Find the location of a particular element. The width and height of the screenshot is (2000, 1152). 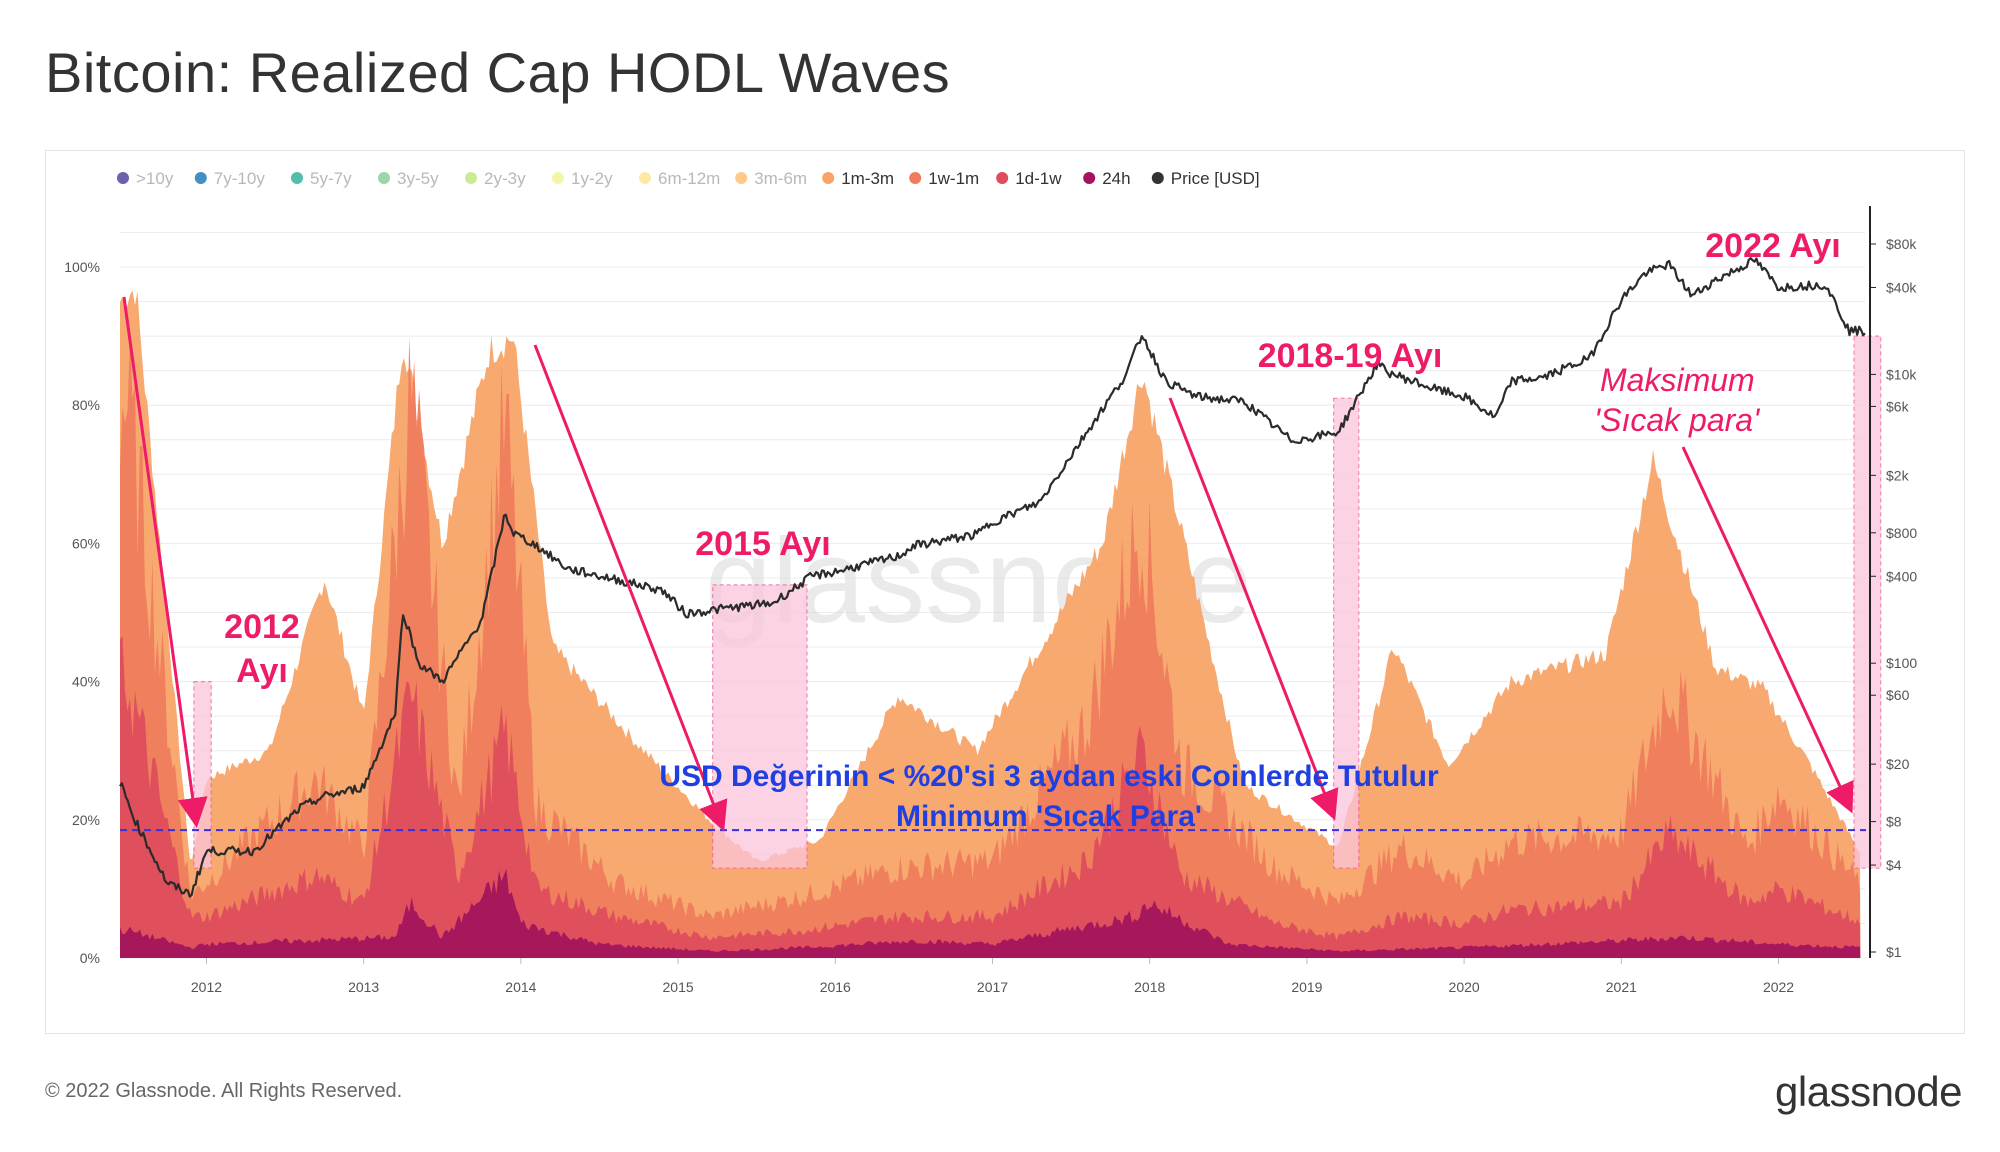

annotation-2015: 2015 Ayı is located at coordinates (762, 544).